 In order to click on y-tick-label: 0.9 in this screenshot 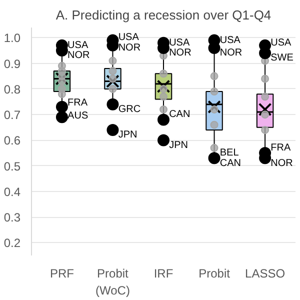, I will do `click(12, 63)`.